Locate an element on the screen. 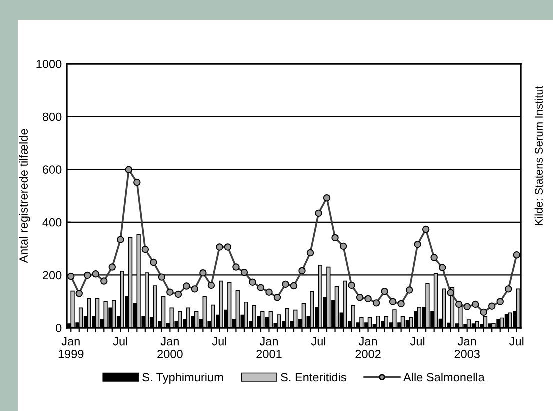 Image resolution: width=553 pixels, height=411 pixels. y-tick-label: 400 is located at coordinates (52, 222).